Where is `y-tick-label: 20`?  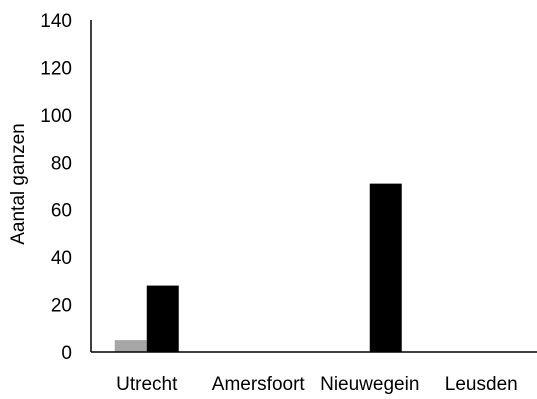 y-tick-label: 20 is located at coordinates (61, 306).